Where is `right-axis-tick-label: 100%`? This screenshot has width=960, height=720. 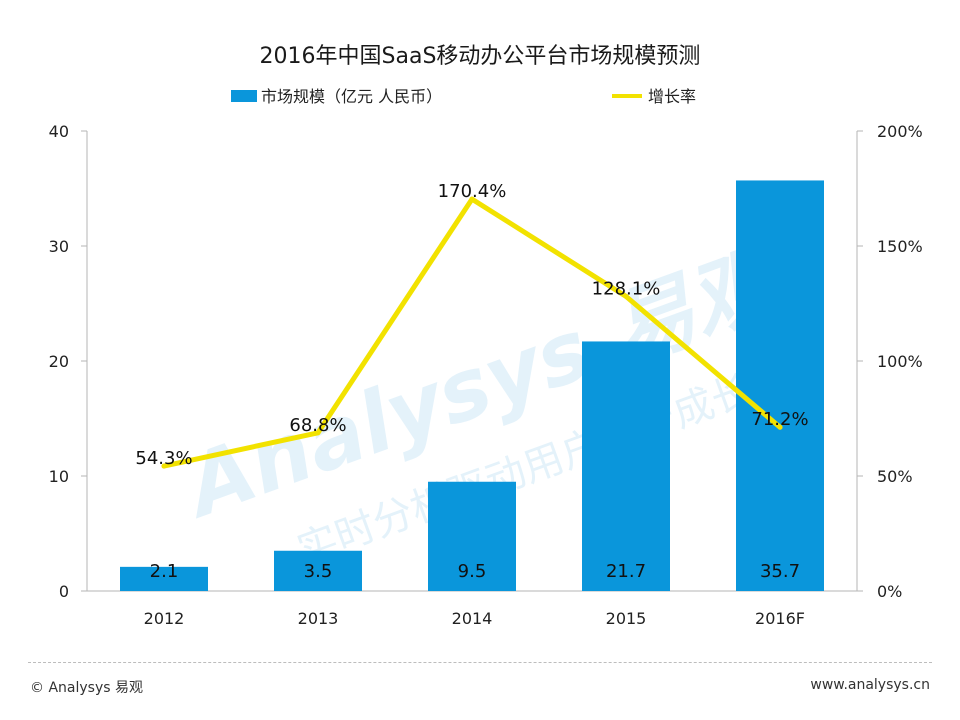
right-axis-tick-label: 100% is located at coordinates (900, 361).